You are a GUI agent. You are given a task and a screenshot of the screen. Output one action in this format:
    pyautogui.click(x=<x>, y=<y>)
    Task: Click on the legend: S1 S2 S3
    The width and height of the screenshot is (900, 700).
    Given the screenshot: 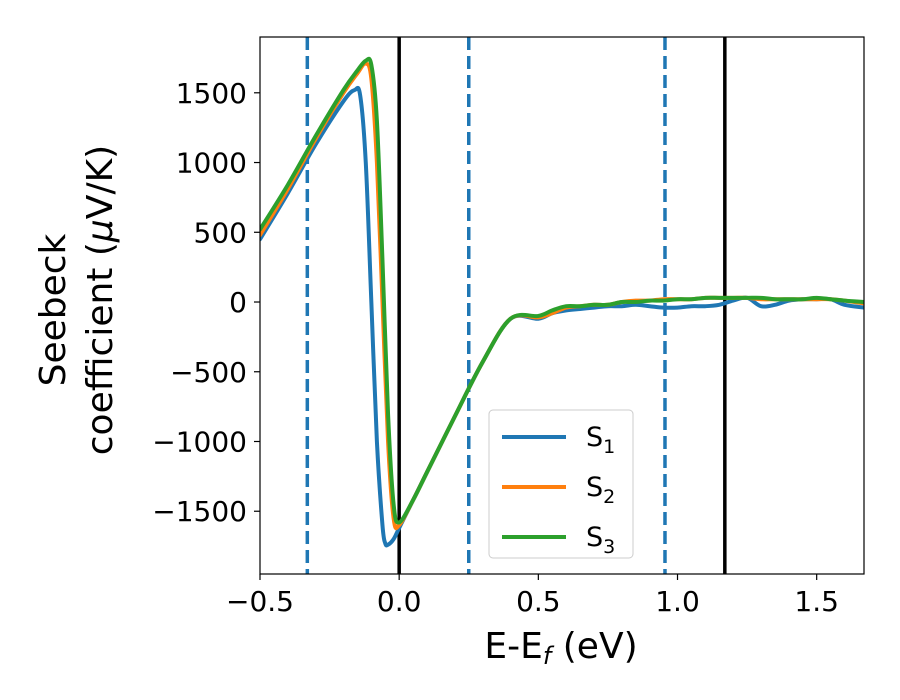 What is the action you would take?
    pyautogui.click(x=561, y=484)
    